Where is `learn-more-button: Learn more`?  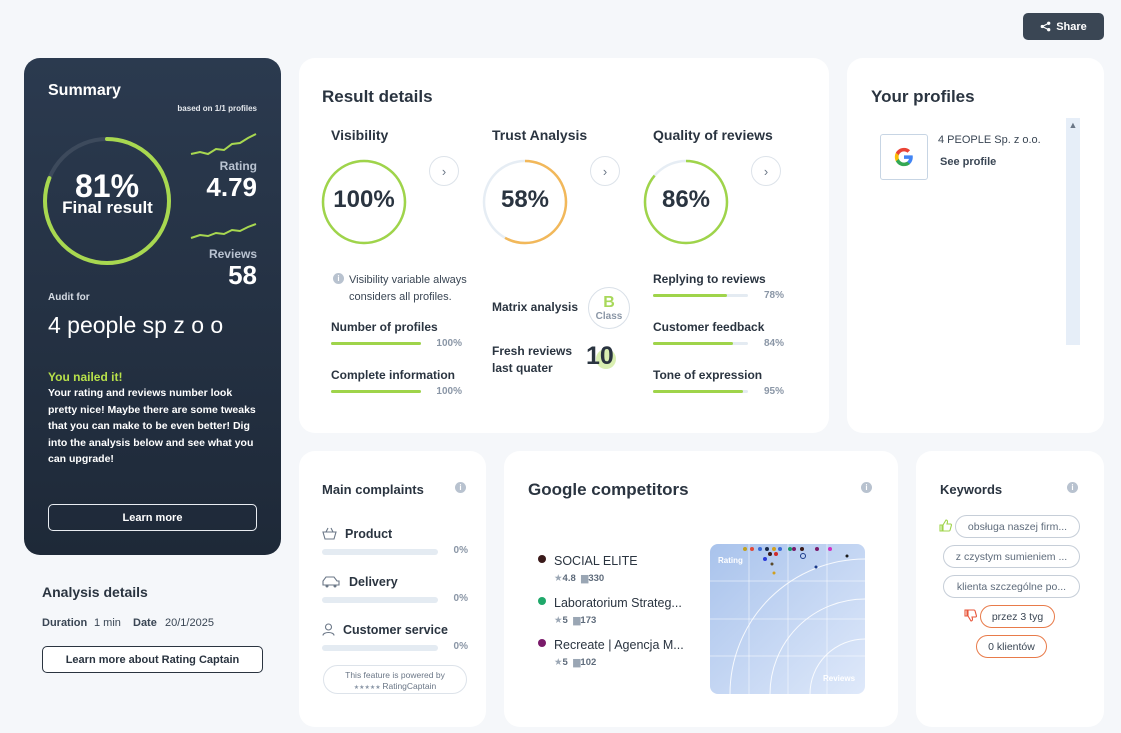
learn-more-button: Learn more is located at coordinates (152, 517).